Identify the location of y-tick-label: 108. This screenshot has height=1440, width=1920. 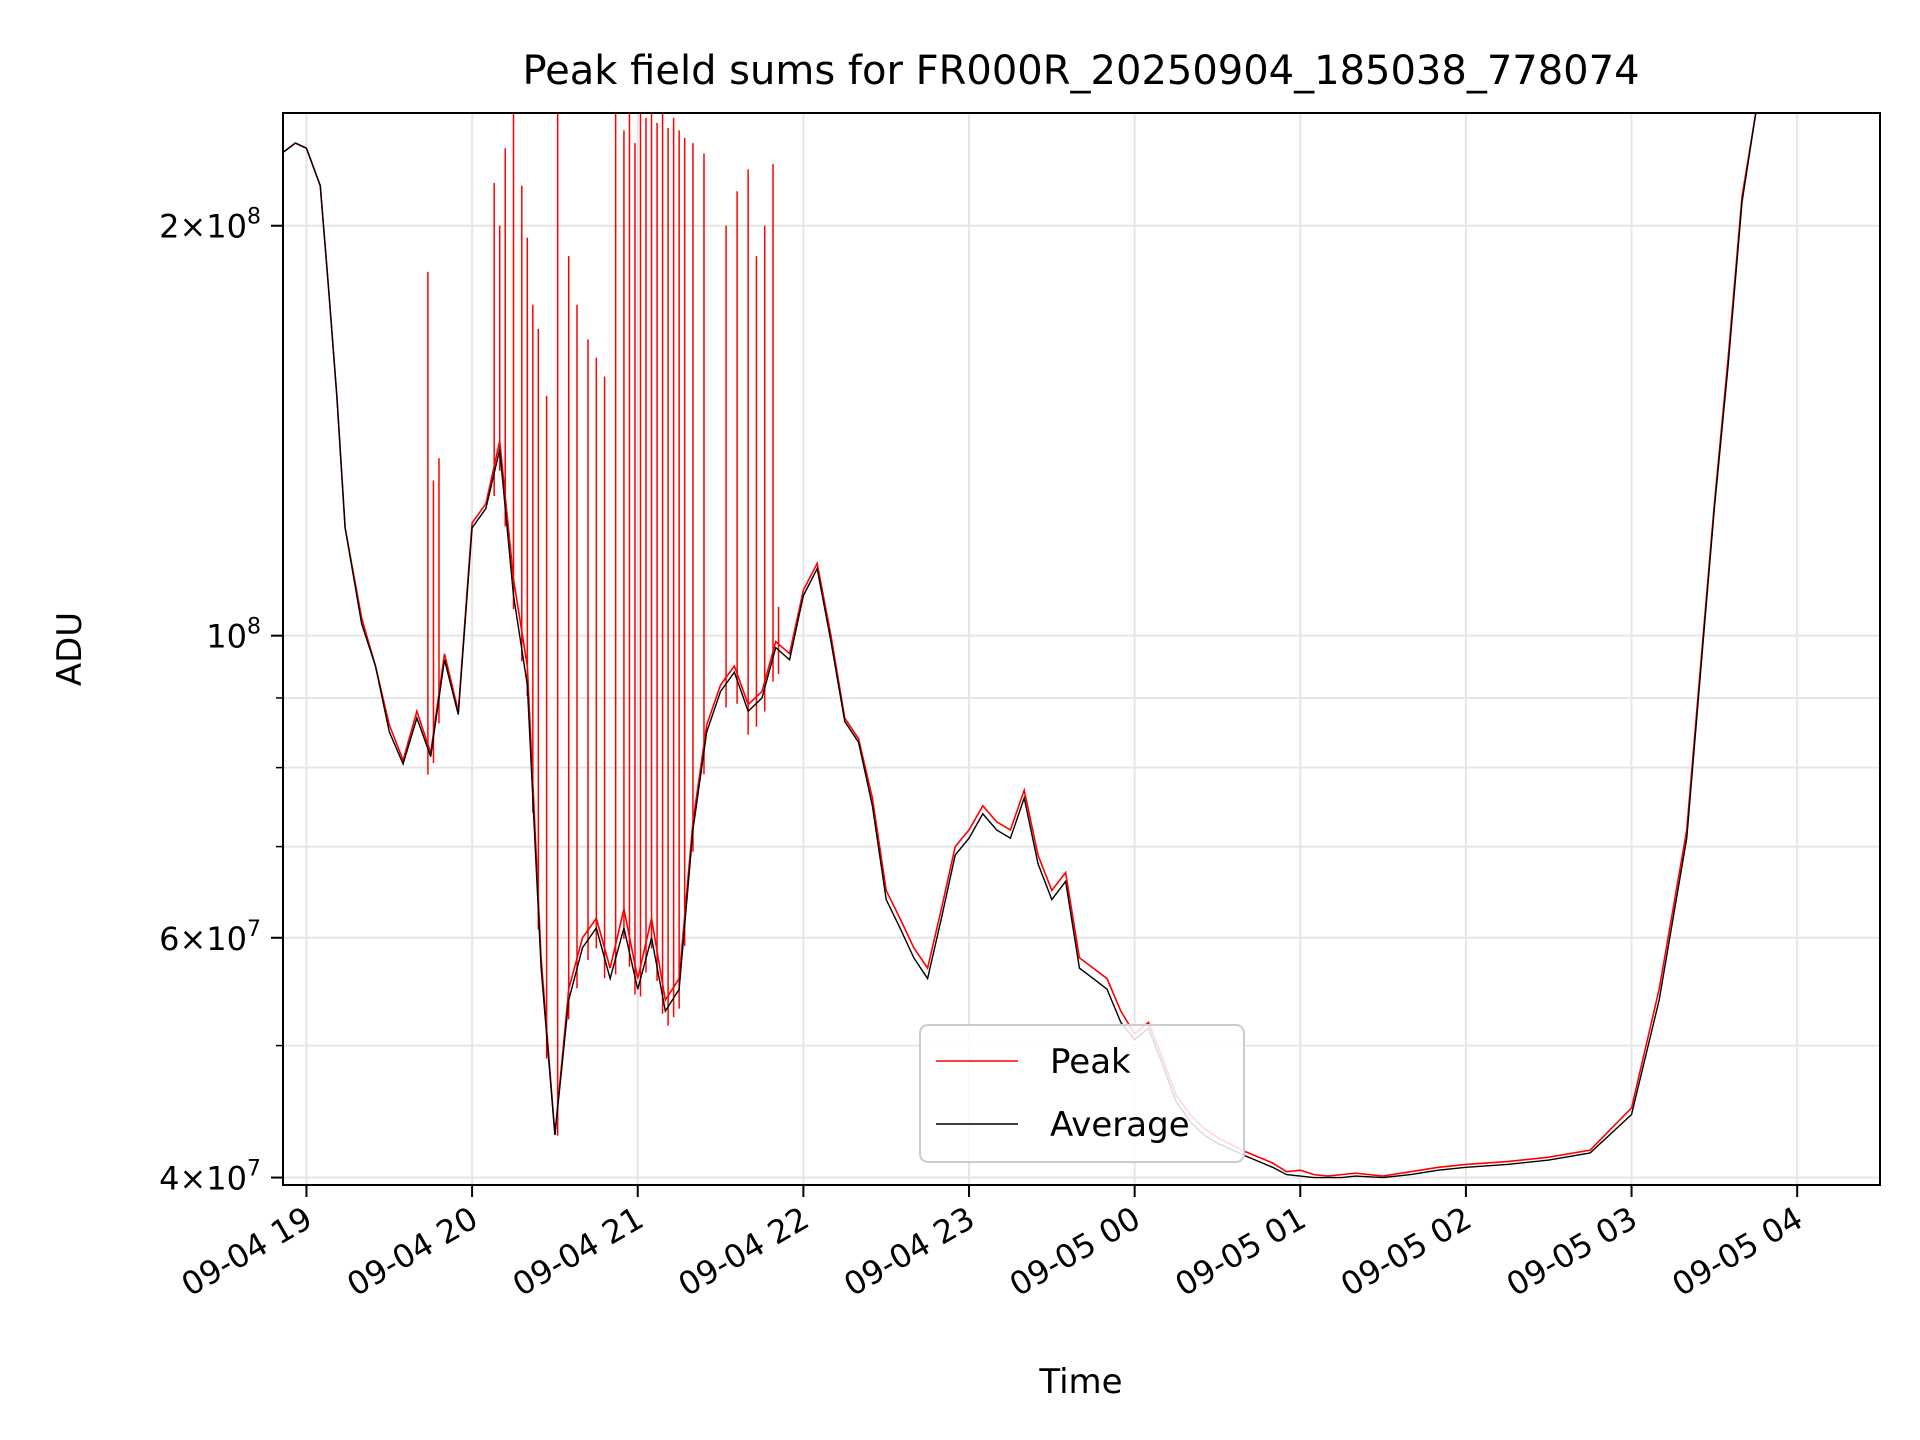
(233, 635).